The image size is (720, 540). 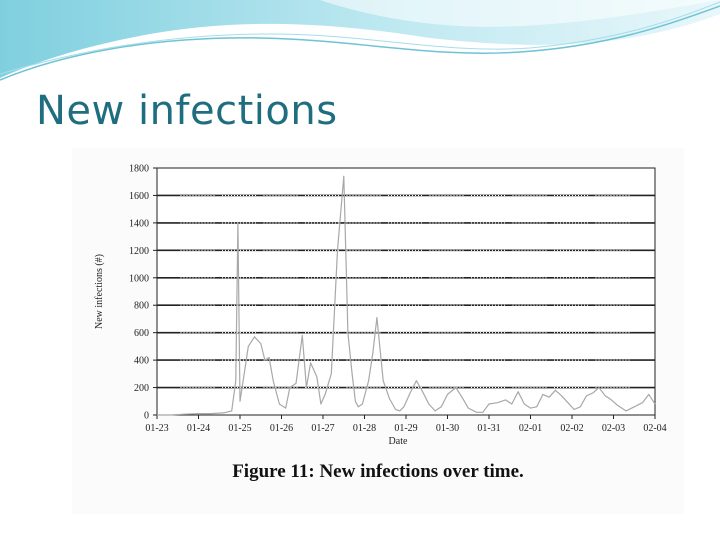 I want to click on x-tick-label: 01-23, so click(x=156, y=428).